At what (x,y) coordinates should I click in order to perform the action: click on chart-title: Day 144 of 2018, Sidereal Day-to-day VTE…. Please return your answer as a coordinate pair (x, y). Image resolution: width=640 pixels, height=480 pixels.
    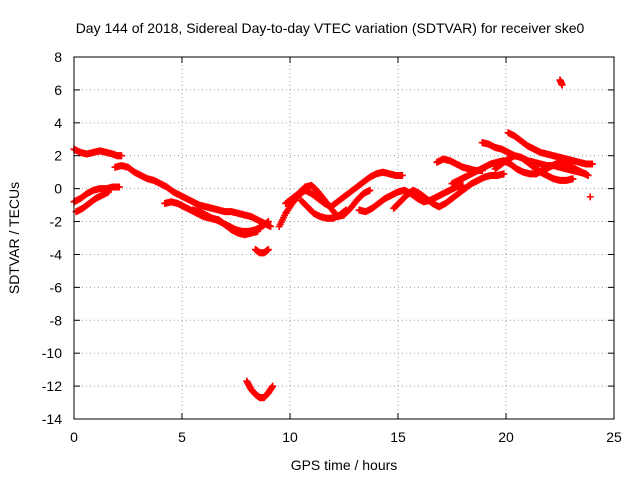
    Looking at the image, I should click on (330, 28).